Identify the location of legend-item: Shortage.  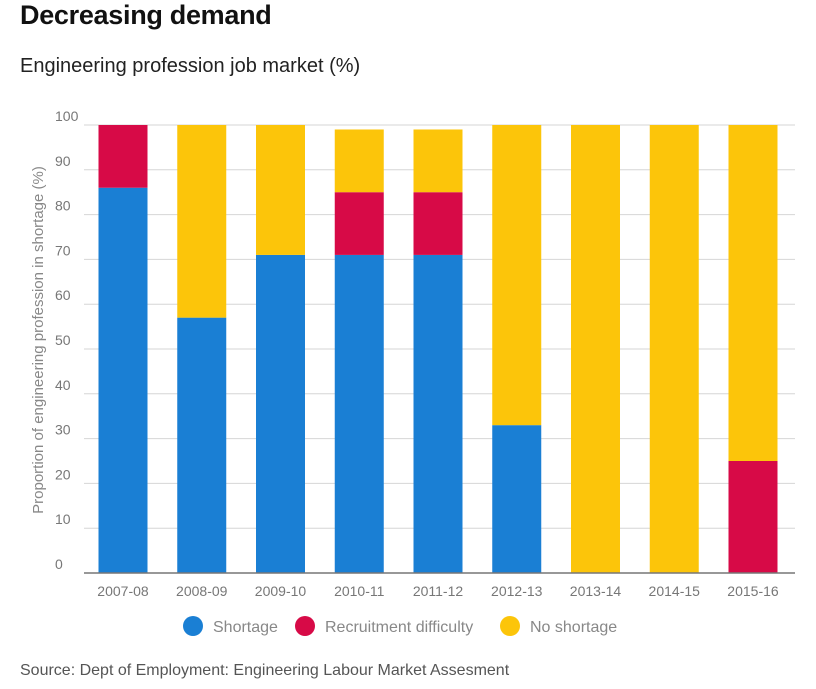
(230, 626).